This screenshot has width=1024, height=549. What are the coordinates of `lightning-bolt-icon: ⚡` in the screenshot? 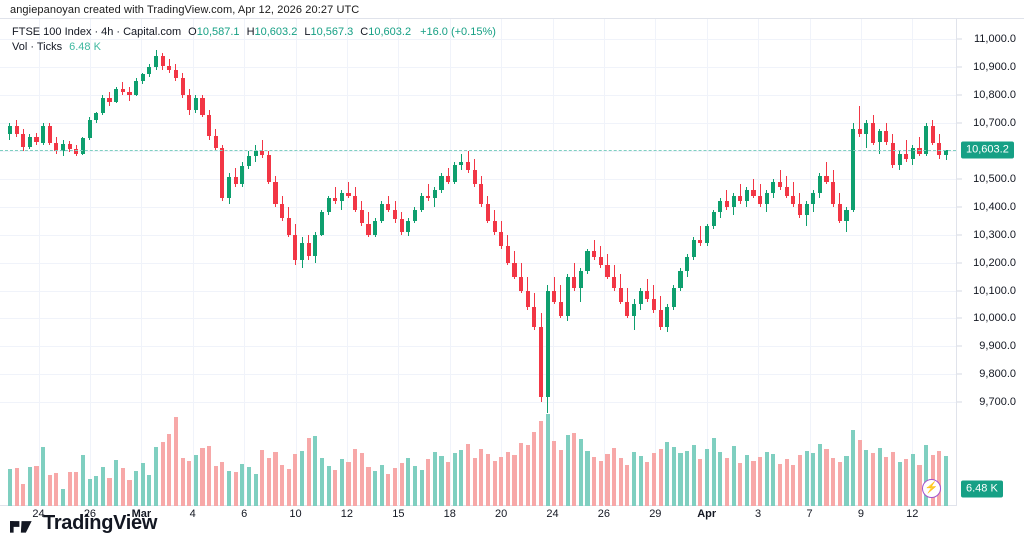 It's located at (931, 488).